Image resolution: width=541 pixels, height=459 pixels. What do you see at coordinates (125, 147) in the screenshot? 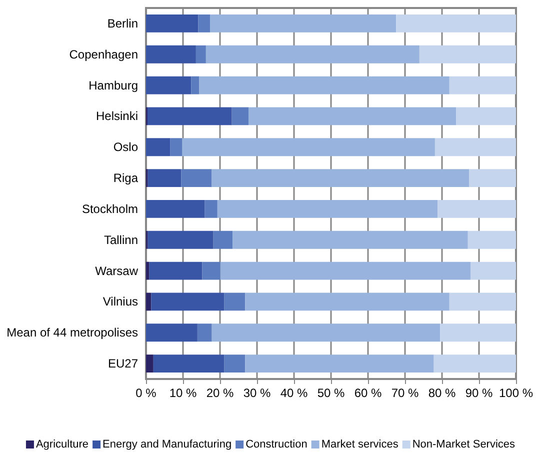
I see `y-tick-label: Oslo` at bounding box center [125, 147].